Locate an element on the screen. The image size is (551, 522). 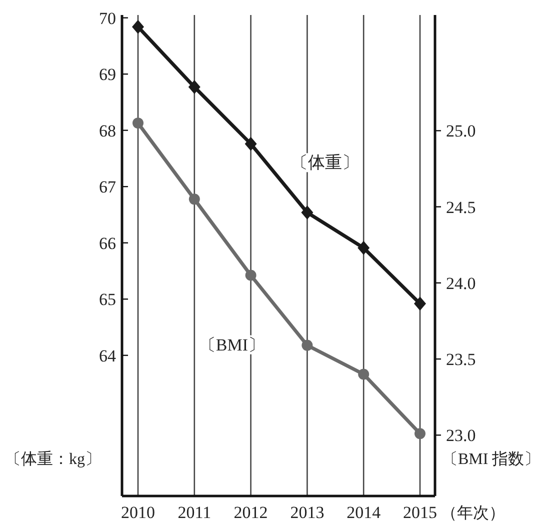
x-tick-label: 2011 is located at coordinates (195, 512).